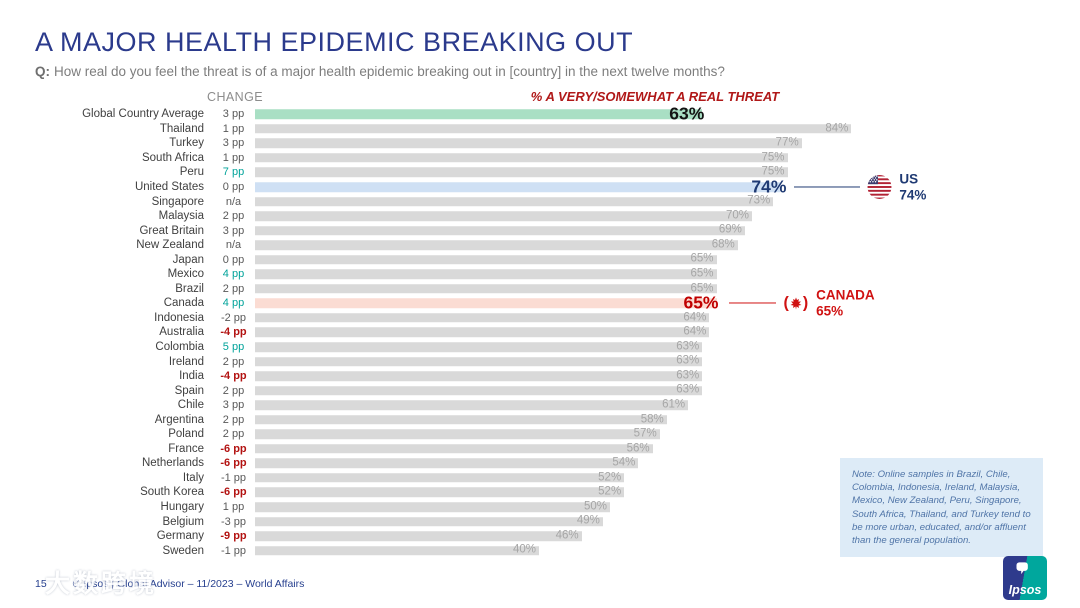 This screenshot has width=1080, height=608. What do you see at coordinates (183, 550) in the screenshot?
I see `country-label: Sweden` at bounding box center [183, 550].